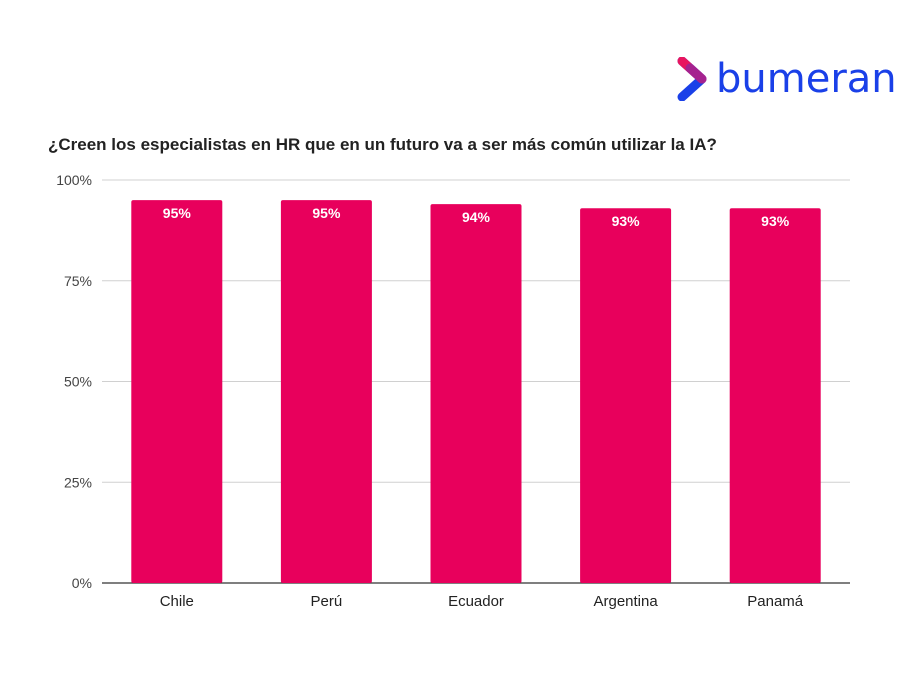  I want to click on y-tick-label: 50%, so click(78, 382).